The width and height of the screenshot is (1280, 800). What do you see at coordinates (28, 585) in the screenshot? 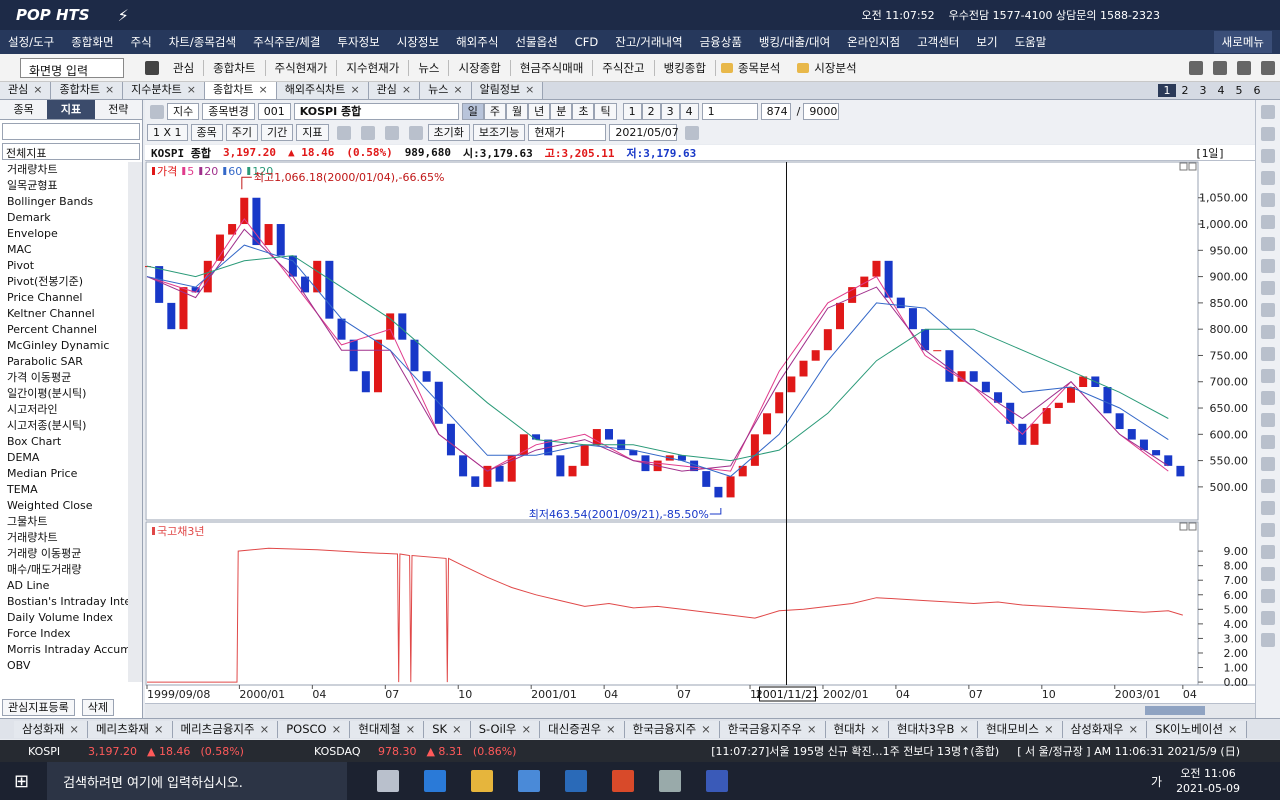
I see `indicator-item: AD Line` at bounding box center [28, 585].